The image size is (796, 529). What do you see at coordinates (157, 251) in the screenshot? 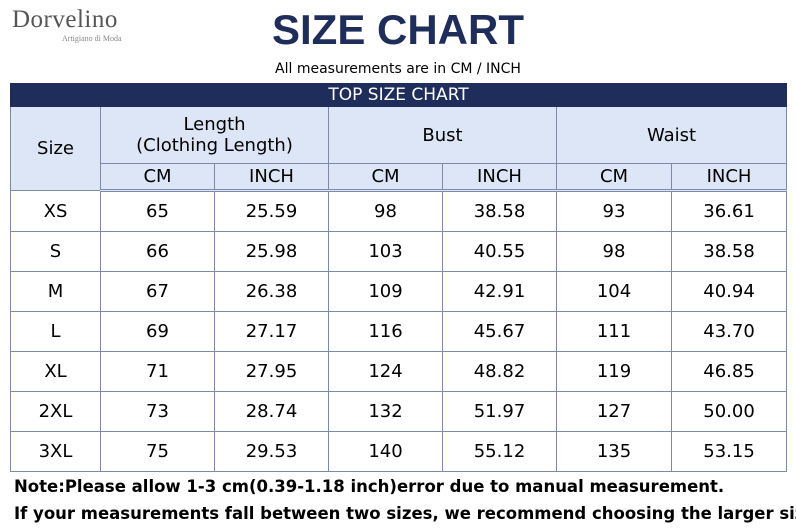
I see `cell: 66` at bounding box center [157, 251].